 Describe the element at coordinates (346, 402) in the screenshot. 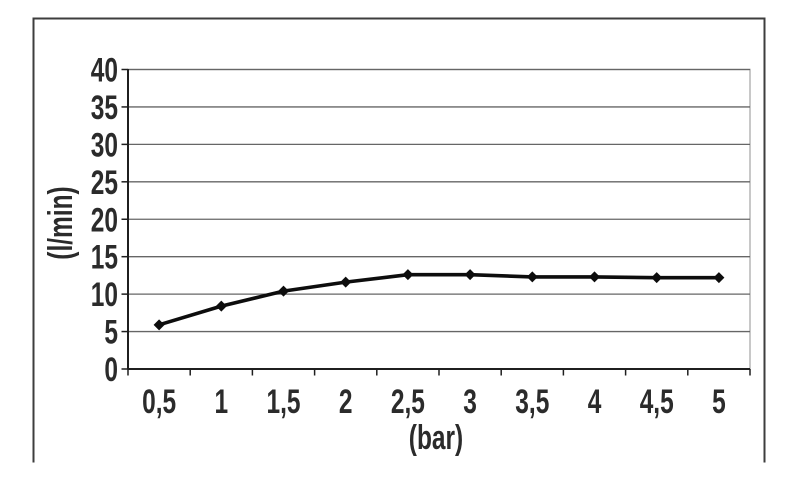

I see `x-tick-label-2: 2` at that location.